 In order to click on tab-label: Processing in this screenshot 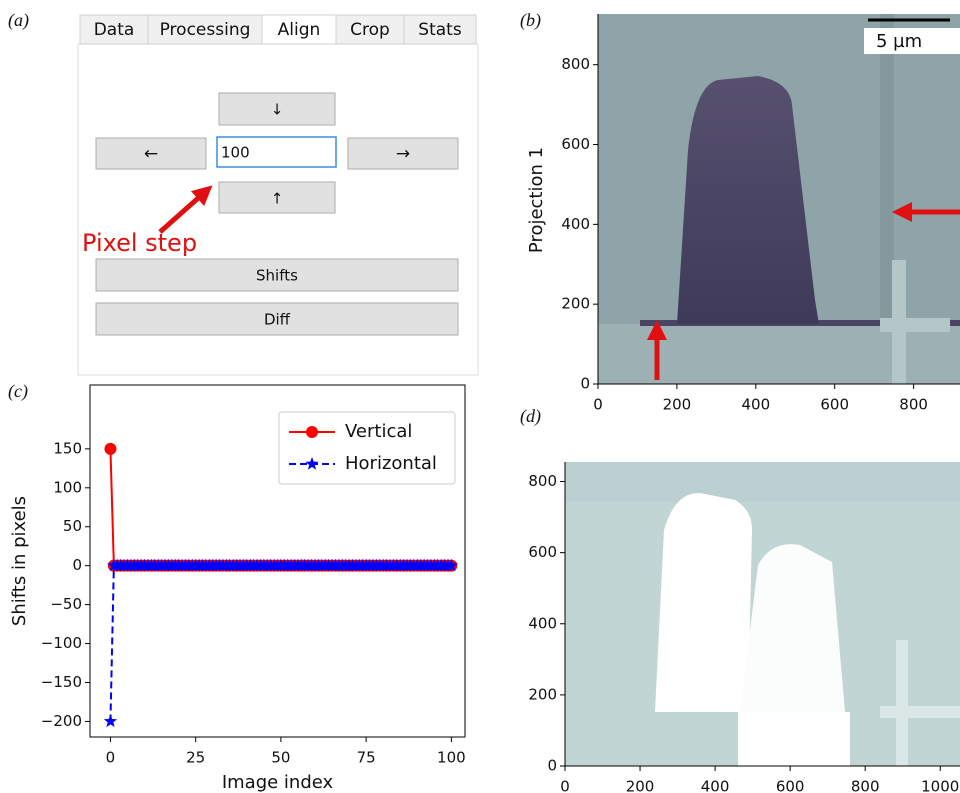, I will do `click(205, 30)`.